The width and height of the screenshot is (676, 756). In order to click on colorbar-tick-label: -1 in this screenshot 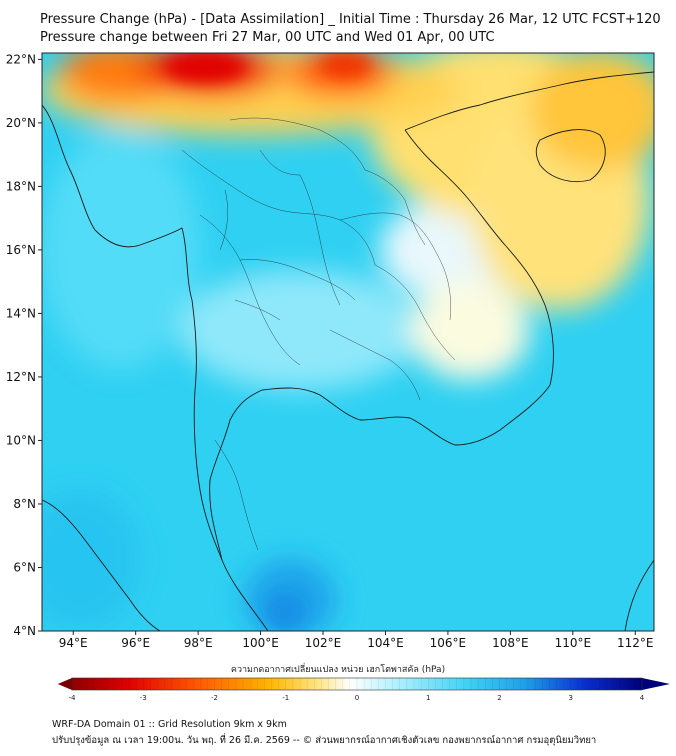, I will do `click(285, 698)`.